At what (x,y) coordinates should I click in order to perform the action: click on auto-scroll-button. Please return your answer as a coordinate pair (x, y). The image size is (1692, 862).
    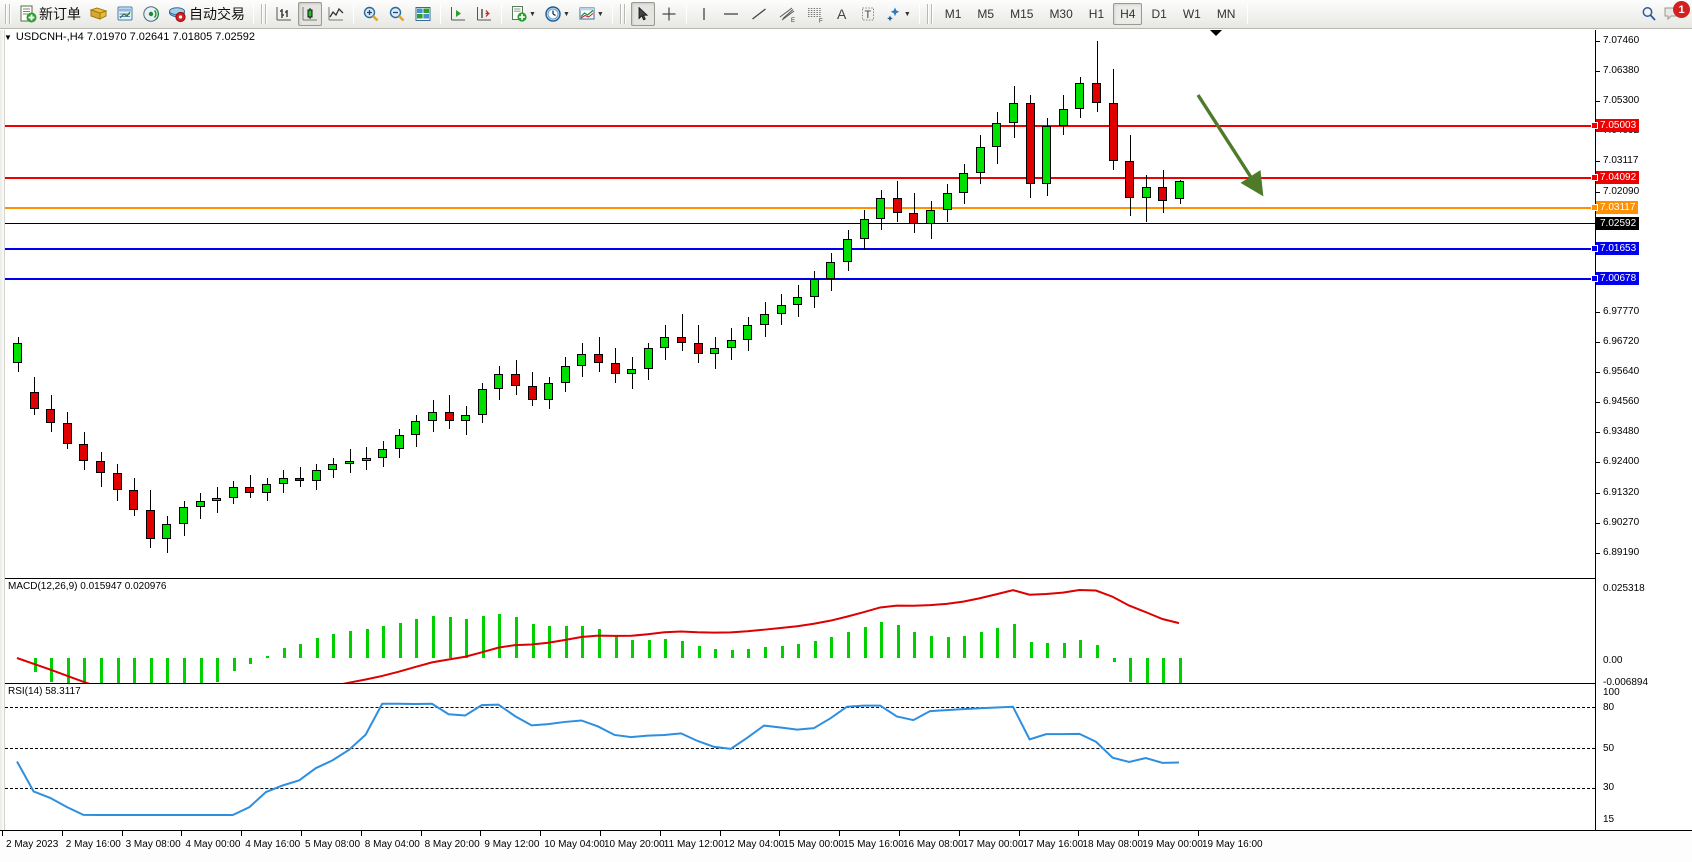
    Looking at the image, I should click on (484, 14).